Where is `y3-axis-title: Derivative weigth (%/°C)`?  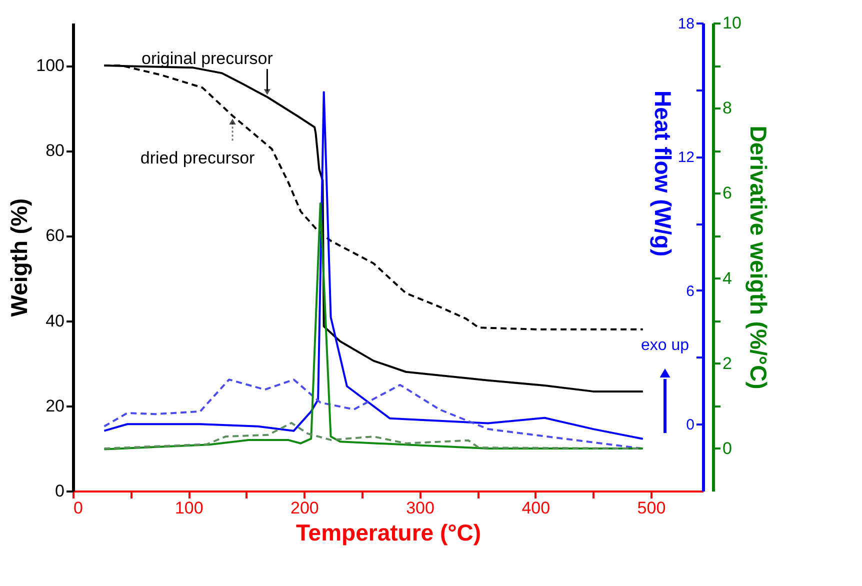
y3-axis-title: Derivative weigth (%/°C) is located at coordinates (758, 258).